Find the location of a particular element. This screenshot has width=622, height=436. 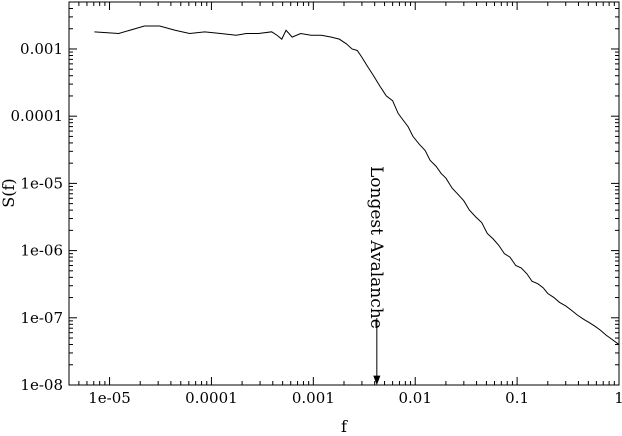

y-axis-label: S(f) is located at coordinates (9, 192).